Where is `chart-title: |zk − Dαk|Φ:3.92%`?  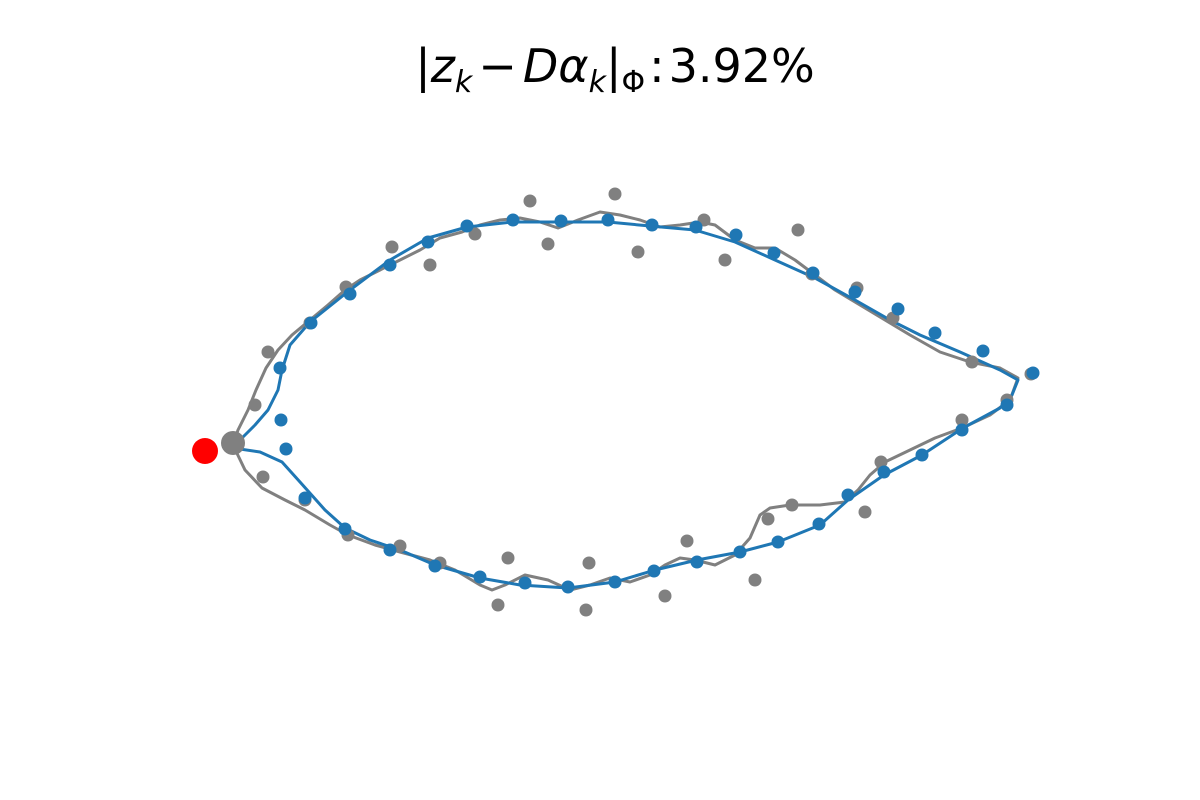
chart-title: |zk − Dαk|Φ:3.92% is located at coordinates (614, 69).